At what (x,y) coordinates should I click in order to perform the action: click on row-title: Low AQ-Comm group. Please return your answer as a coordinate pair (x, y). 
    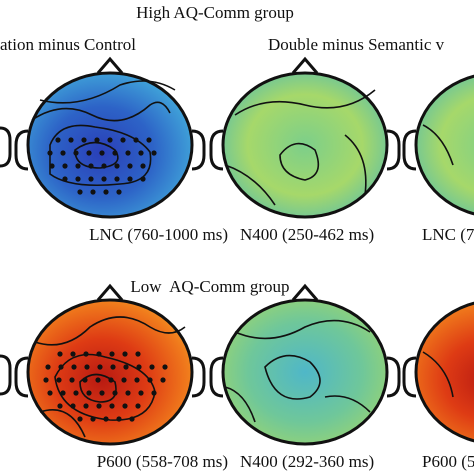
    Looking at the image, I should click on (209, 286).